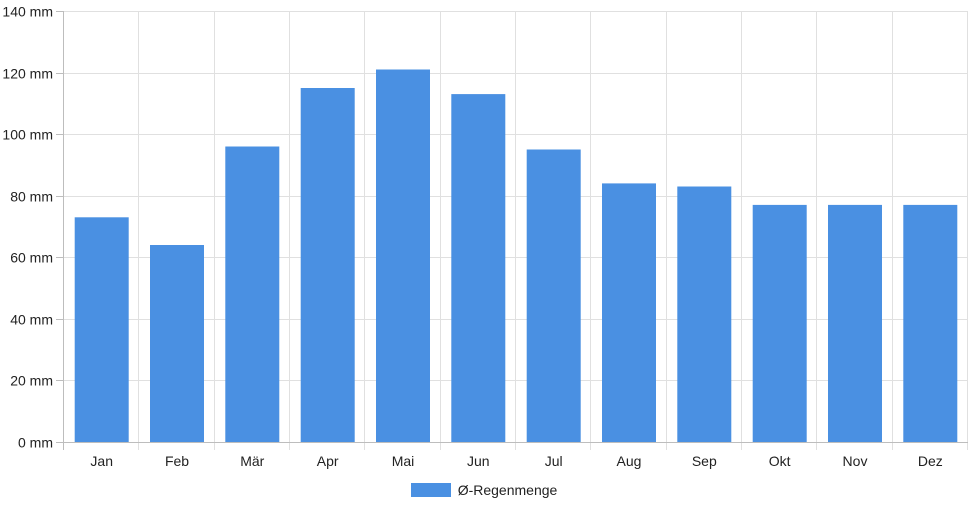 This screenshot has width=968, height=508. What do you see at coordinates (629, 312) in the screenshot?
I see `bar-aug` at bounding box center [629, 312].